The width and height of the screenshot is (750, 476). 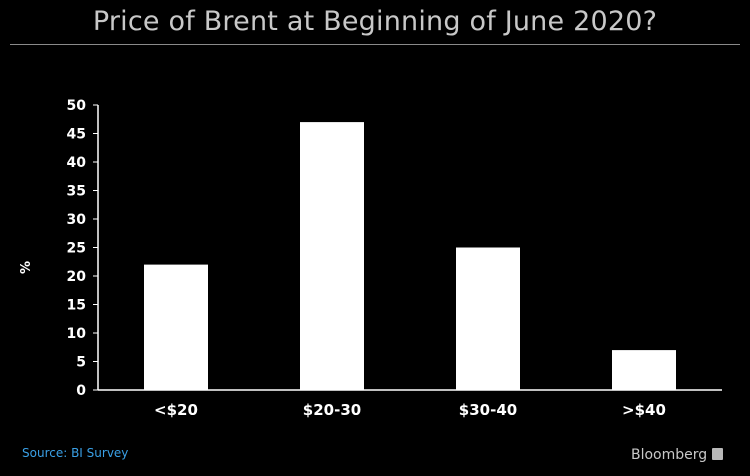 What do you see at coordinates (75, 453) in the screenshot?
I see `source-note: Source: BI Survey` at bounding box center [75, 453].